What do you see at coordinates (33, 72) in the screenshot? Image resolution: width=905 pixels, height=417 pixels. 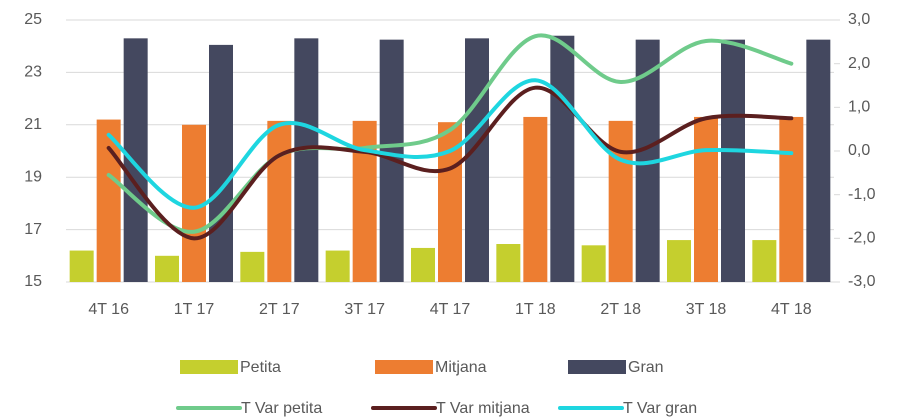 I see `y-tick-label: 23` at bounding box center [33, 72].